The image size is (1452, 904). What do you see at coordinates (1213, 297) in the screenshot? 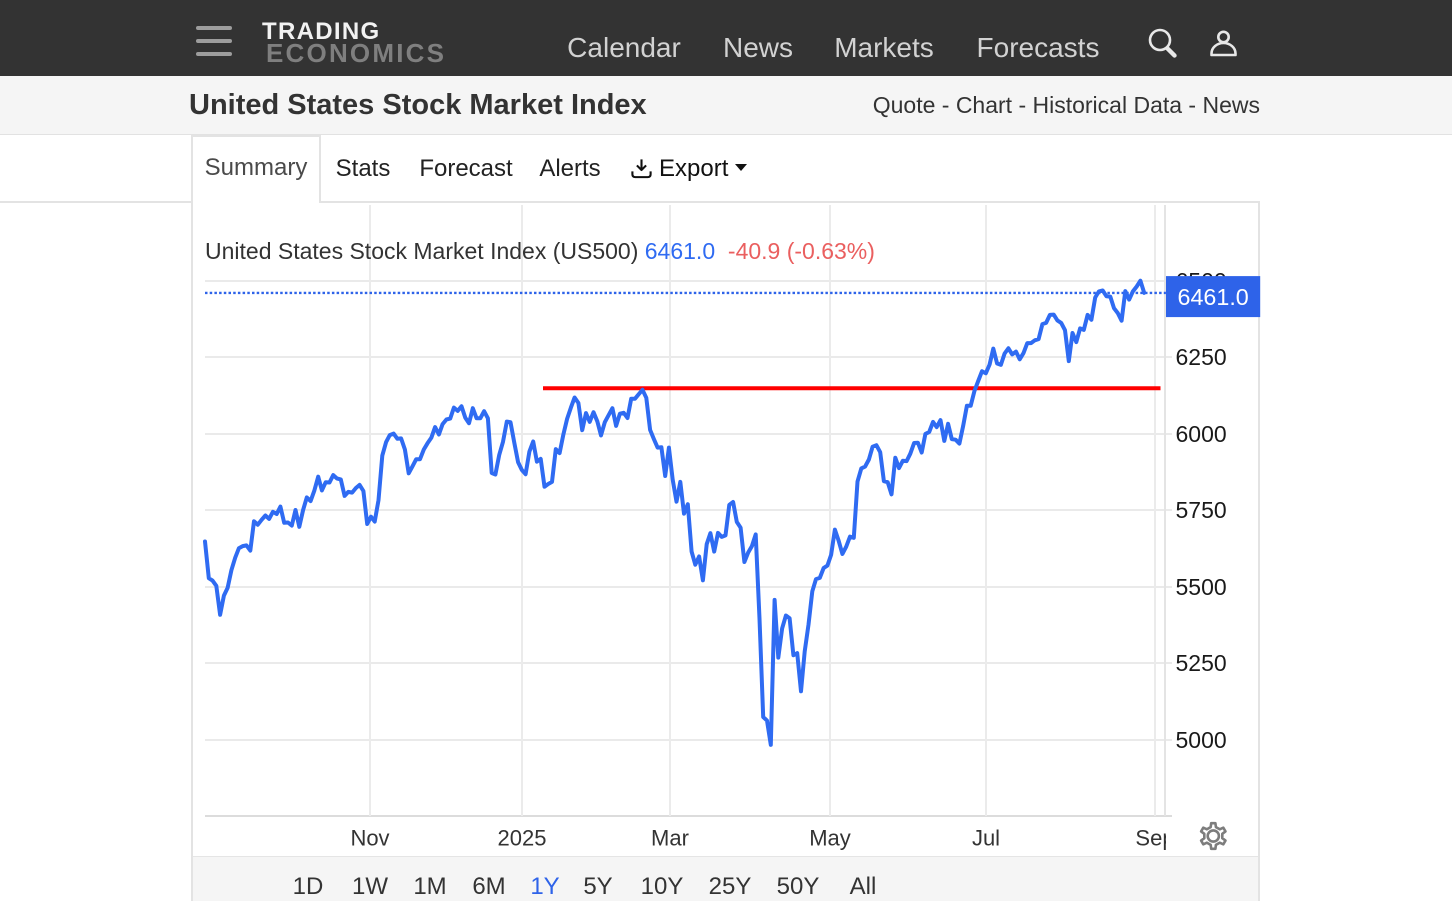
I see `svg-text: 6461.0` at bounding box center [1213, 297].